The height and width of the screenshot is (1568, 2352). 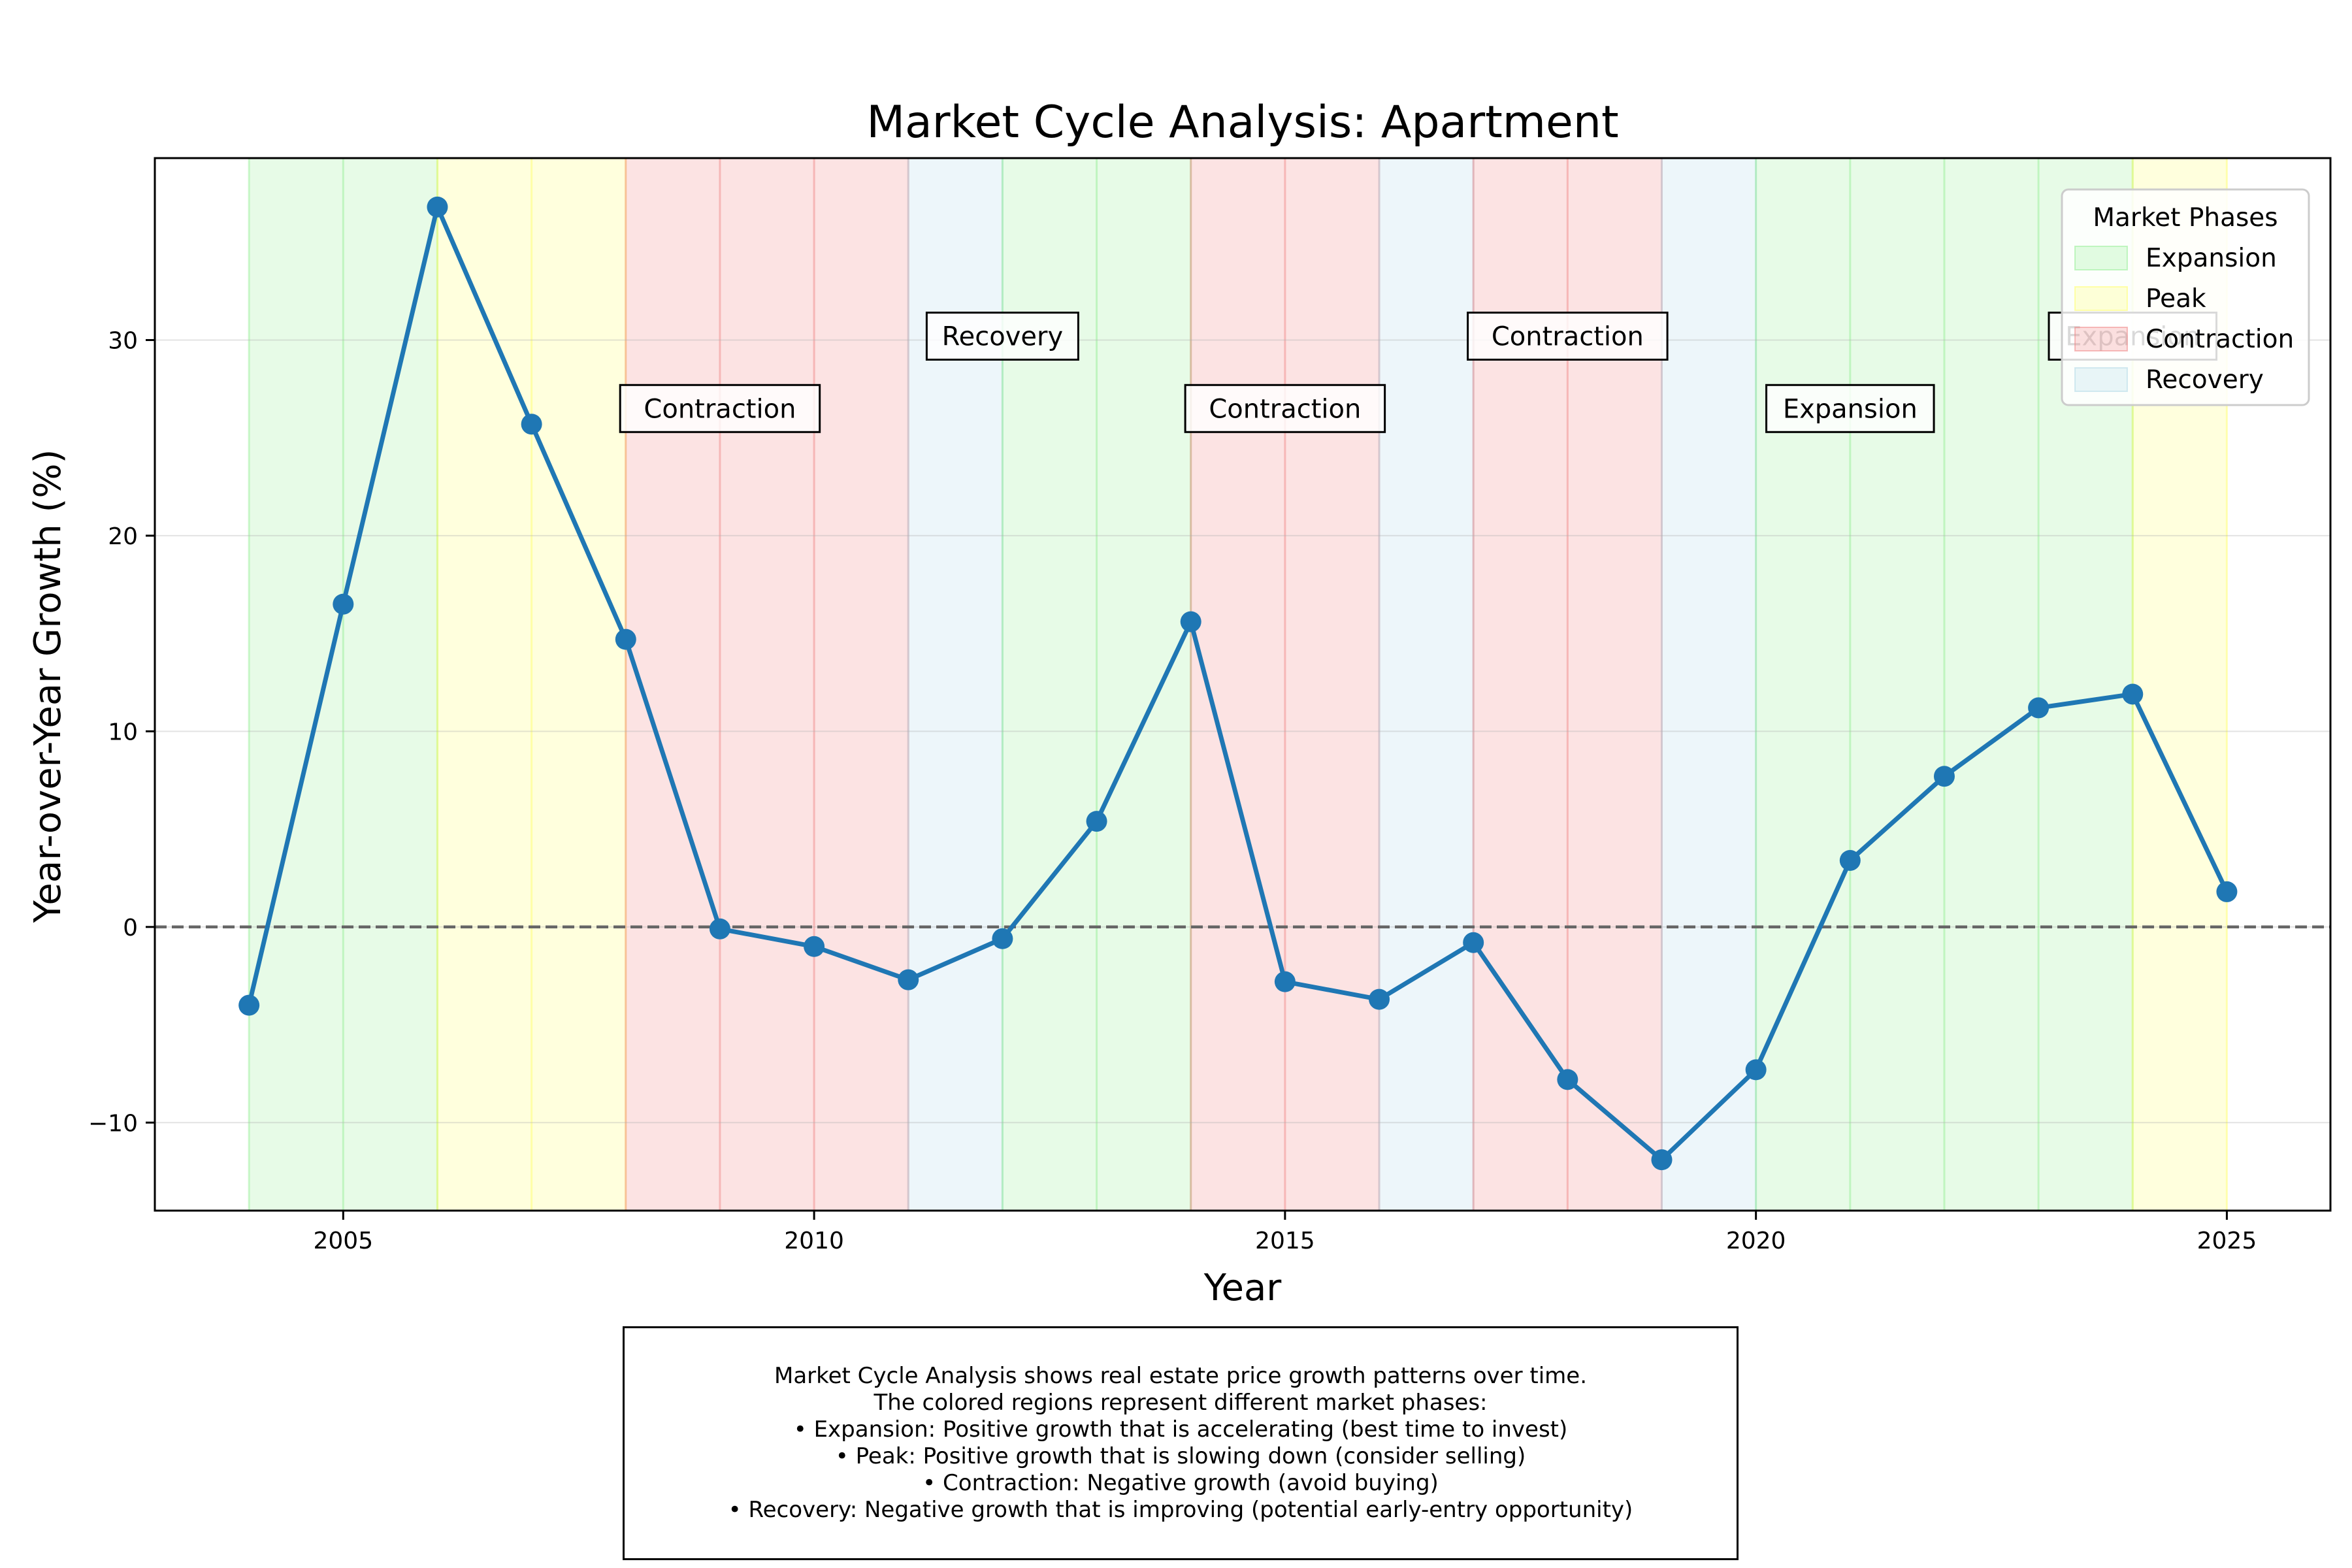 What do you see at coordinates (2101, 298) in the screenshot?
I see `legend-swatch-peak` at bounding box center [2101, 298].